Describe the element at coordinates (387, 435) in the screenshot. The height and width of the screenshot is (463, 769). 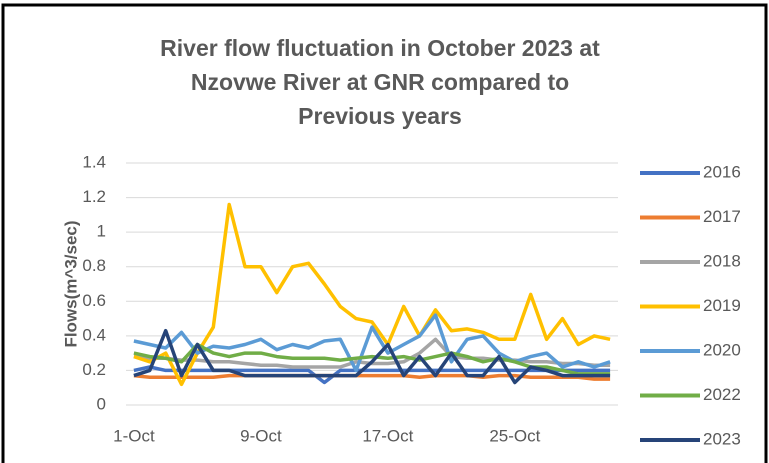
I see `x-tick-label: 17-Oct` at that location.